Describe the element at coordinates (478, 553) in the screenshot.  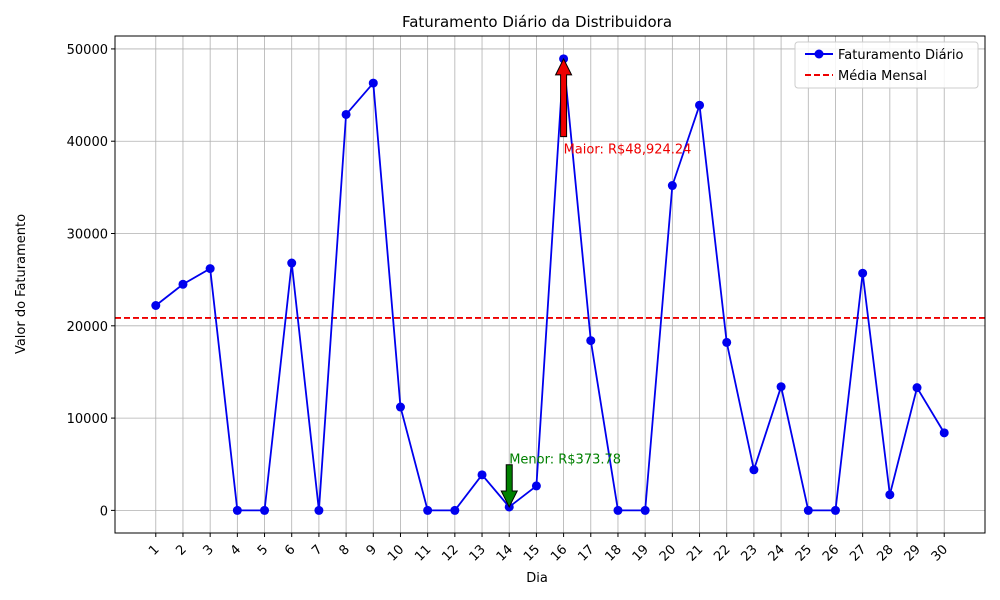
I see `x-tick-label: 13` at that location.